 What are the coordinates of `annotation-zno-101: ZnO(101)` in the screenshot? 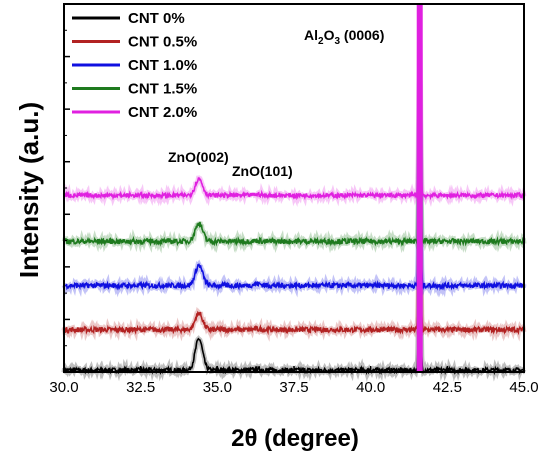 It's located at (262, 171).